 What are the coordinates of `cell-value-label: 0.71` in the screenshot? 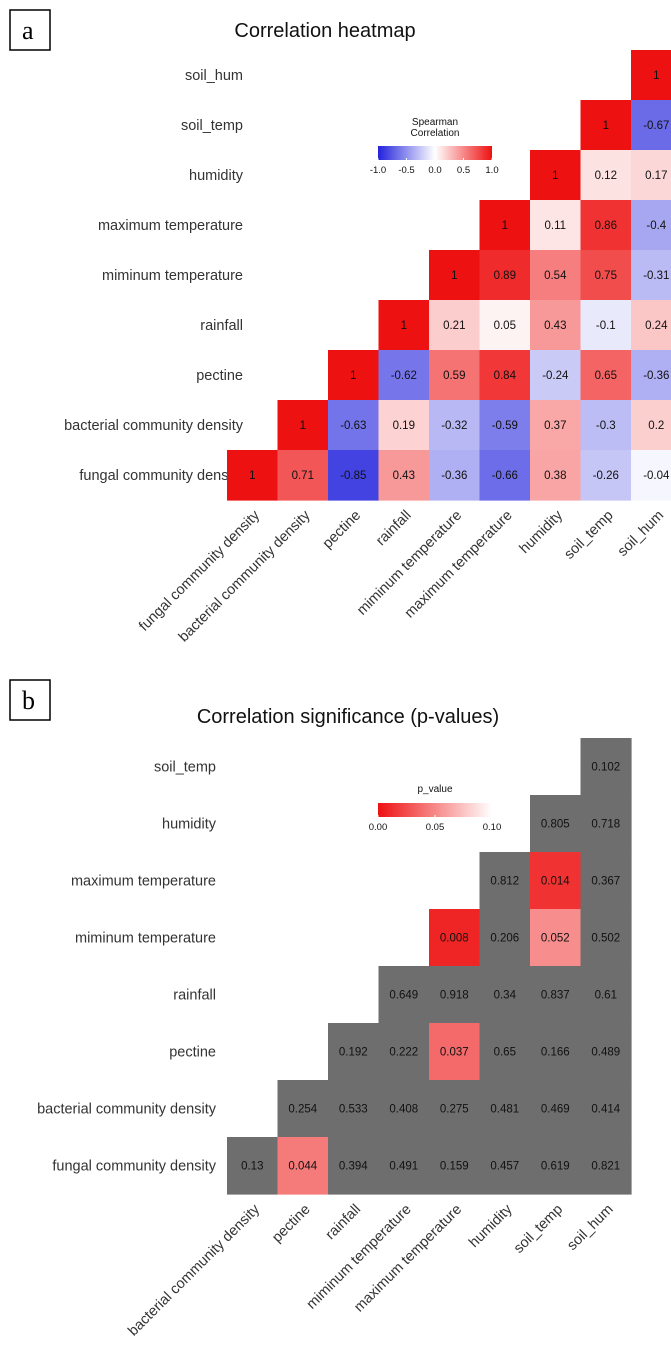 It's located at (303, 476).